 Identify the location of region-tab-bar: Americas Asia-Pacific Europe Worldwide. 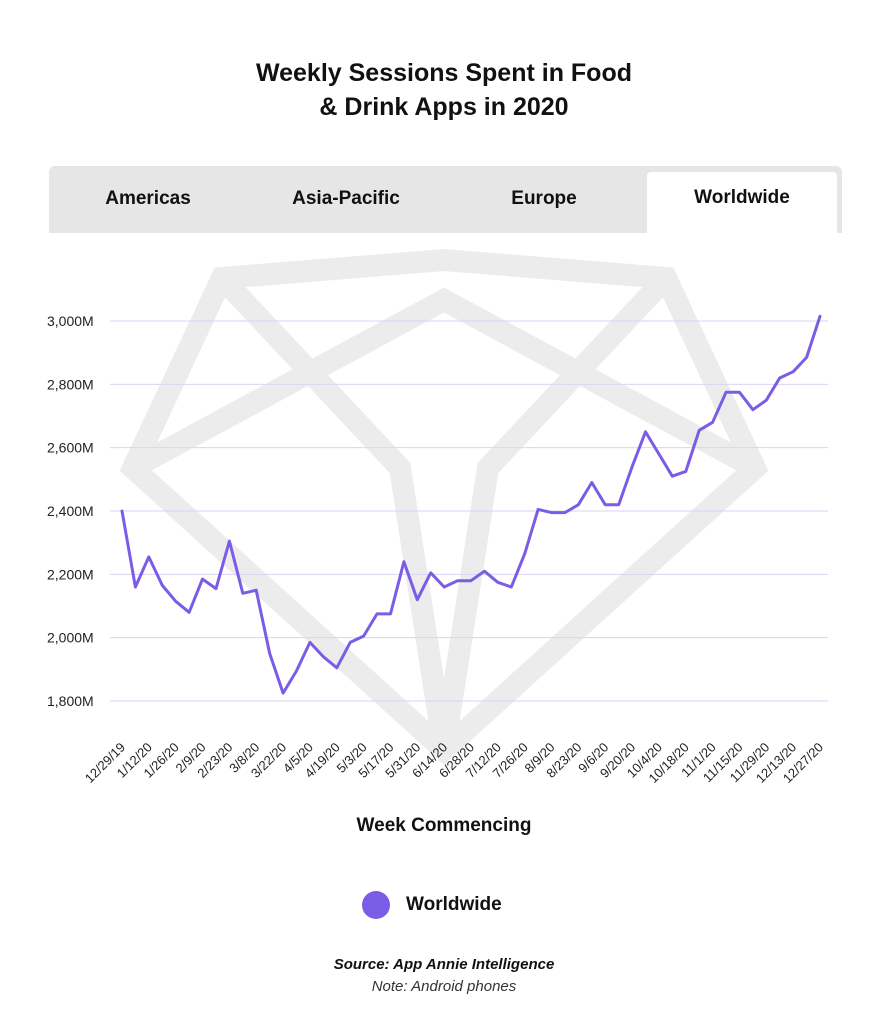
(445, 199).